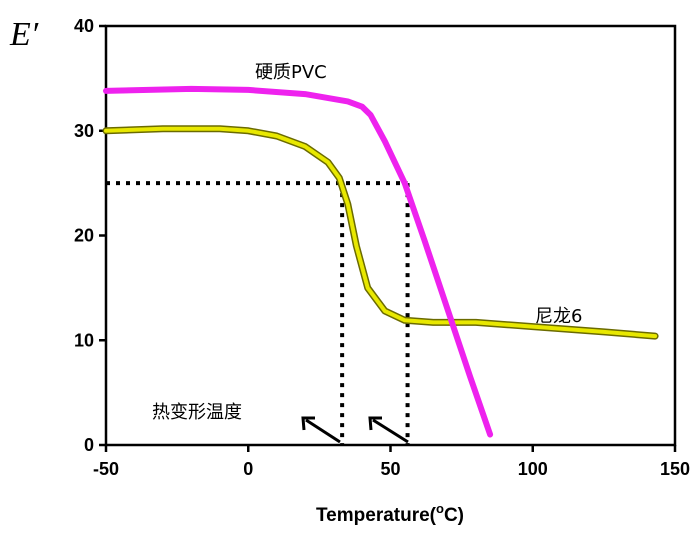  Describe the element at coordinates (390, 513) in the screenshot. I see `x-axis-title: Temperature(oC)` at that location.